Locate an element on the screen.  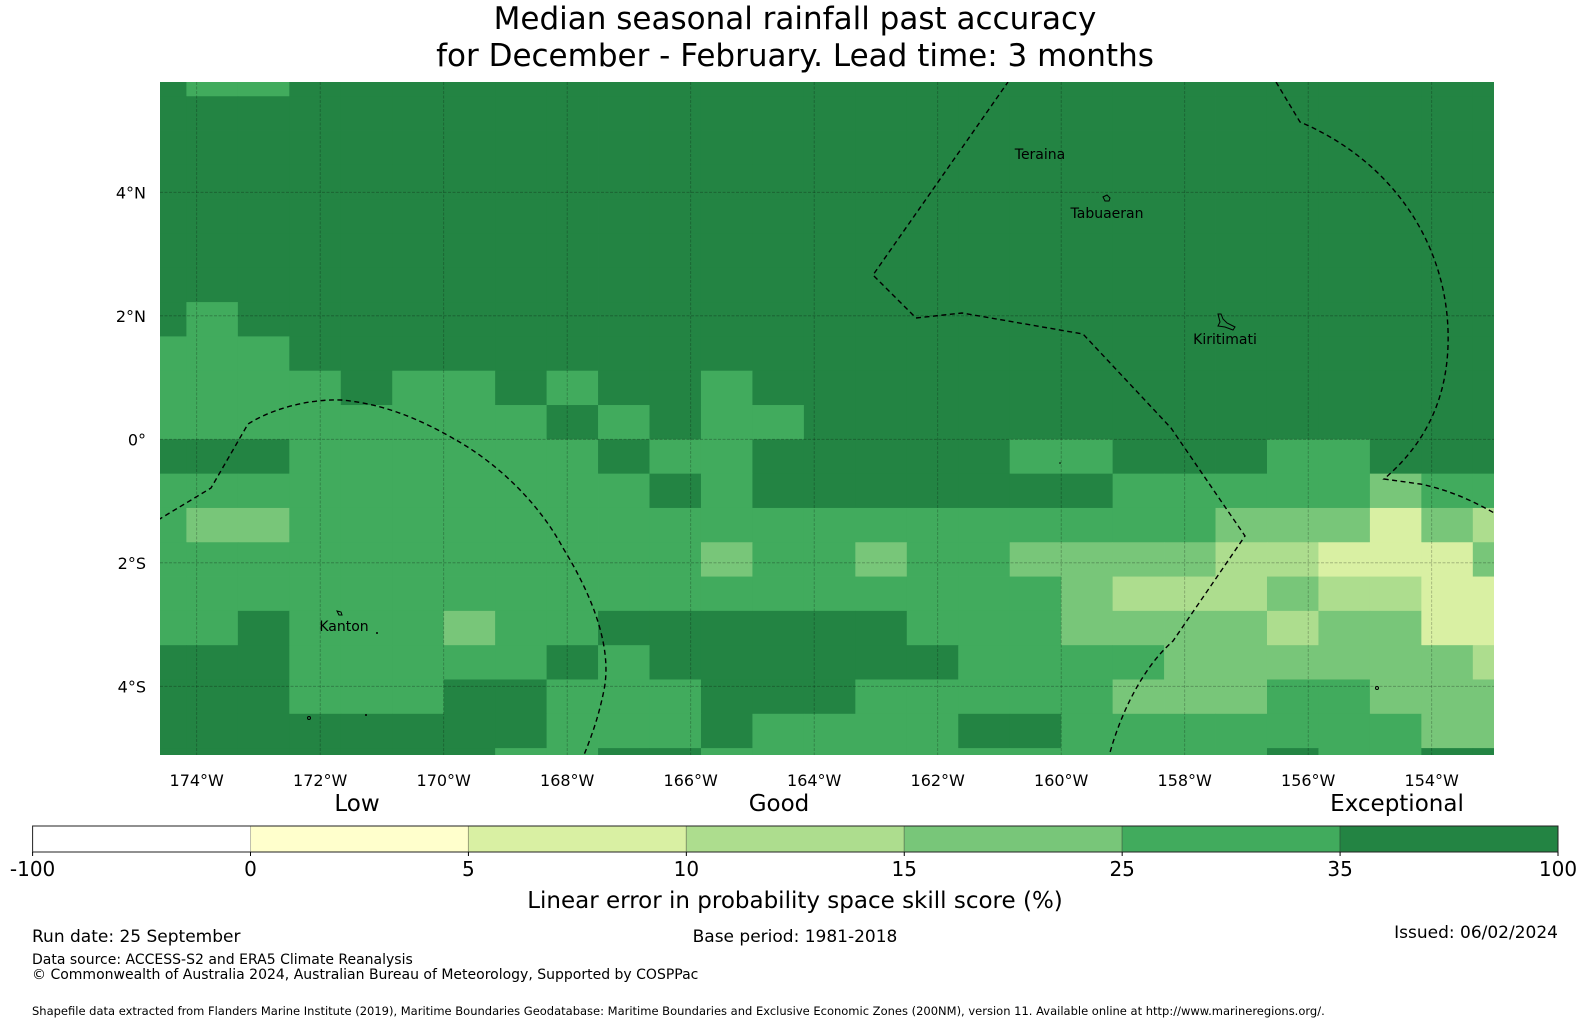
category-label-low: Low is located at coordinates (356, 804).